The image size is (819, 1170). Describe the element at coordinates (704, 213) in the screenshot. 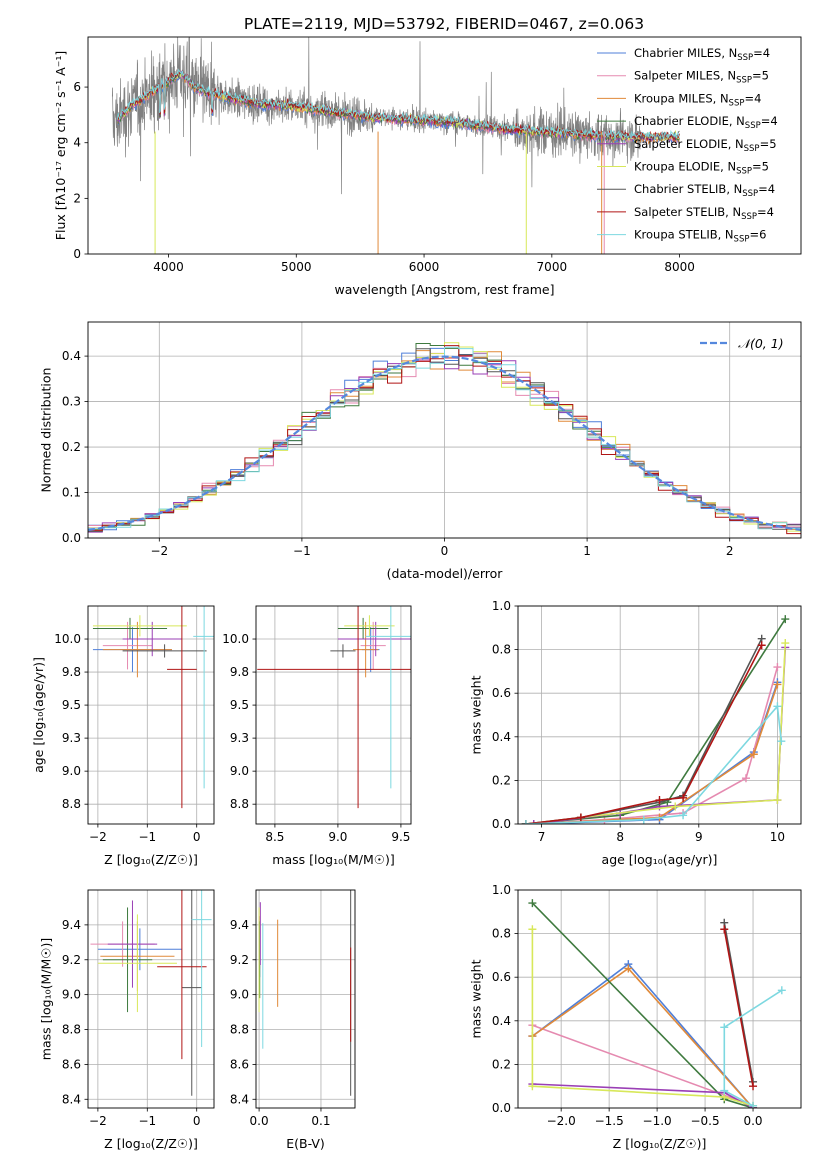

I see `legend-entry: Salpeter STELIB, NSSP=4` at that location.